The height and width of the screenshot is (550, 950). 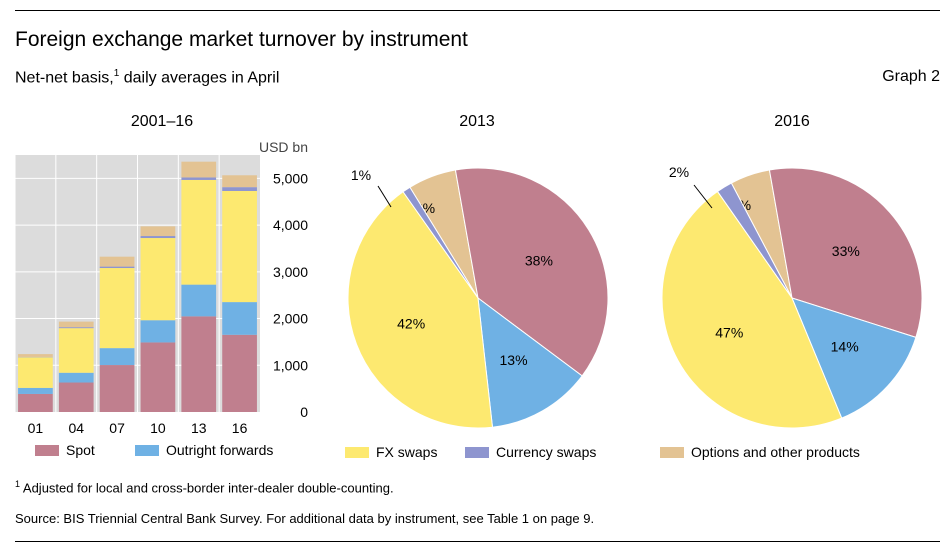 I want to click on legend-swatch-options, so click(x=672, y=452).